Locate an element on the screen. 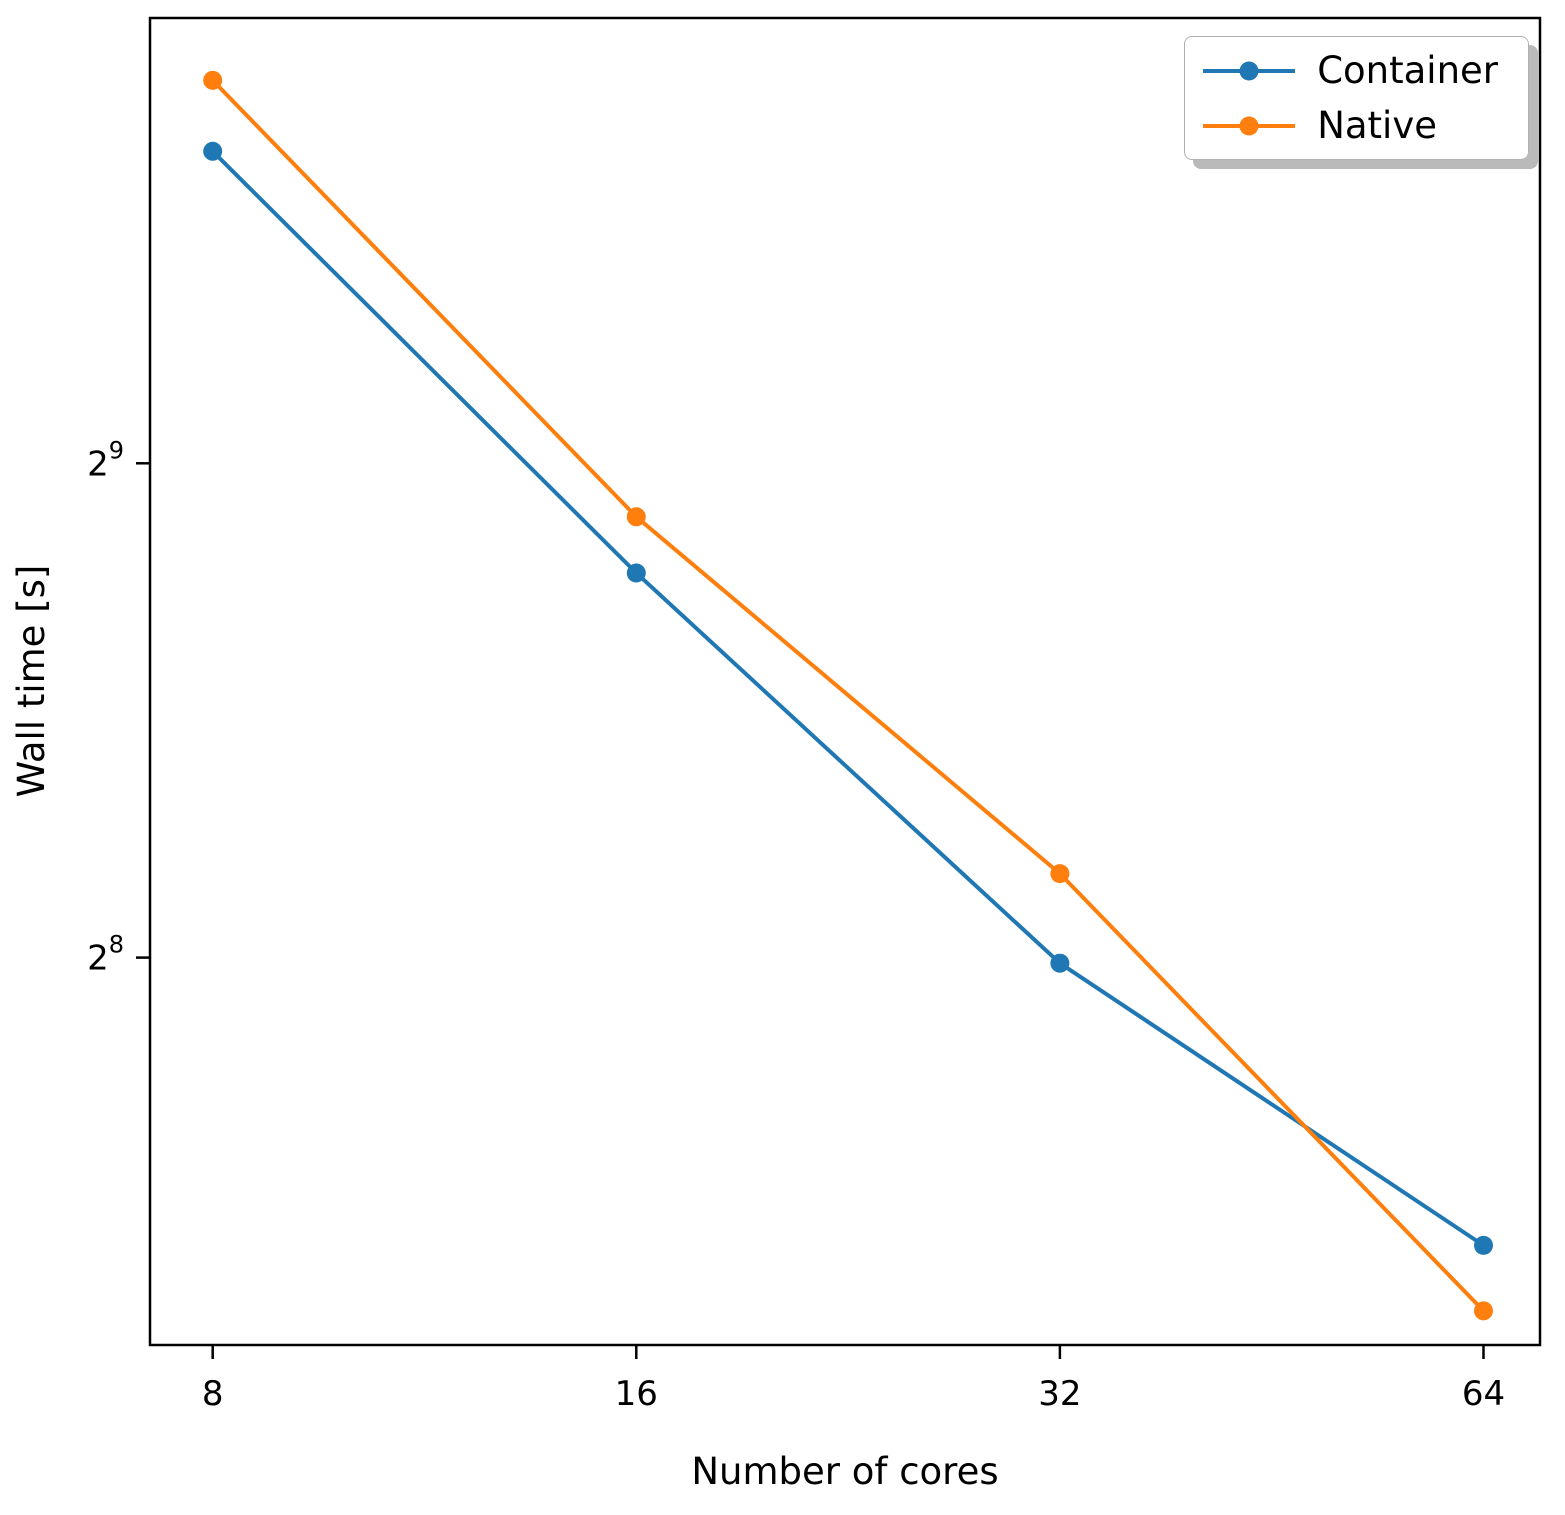 This screenshot has width=1565, height=1515. legend-entry-container: Container is located at coordinates (1348, 70).